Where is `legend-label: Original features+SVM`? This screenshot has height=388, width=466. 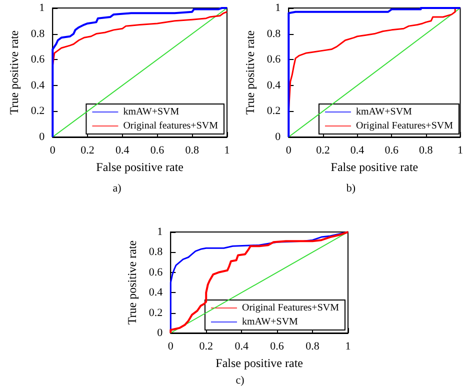
legend-label: Original features+SVM is located at coordinates (170, 126).